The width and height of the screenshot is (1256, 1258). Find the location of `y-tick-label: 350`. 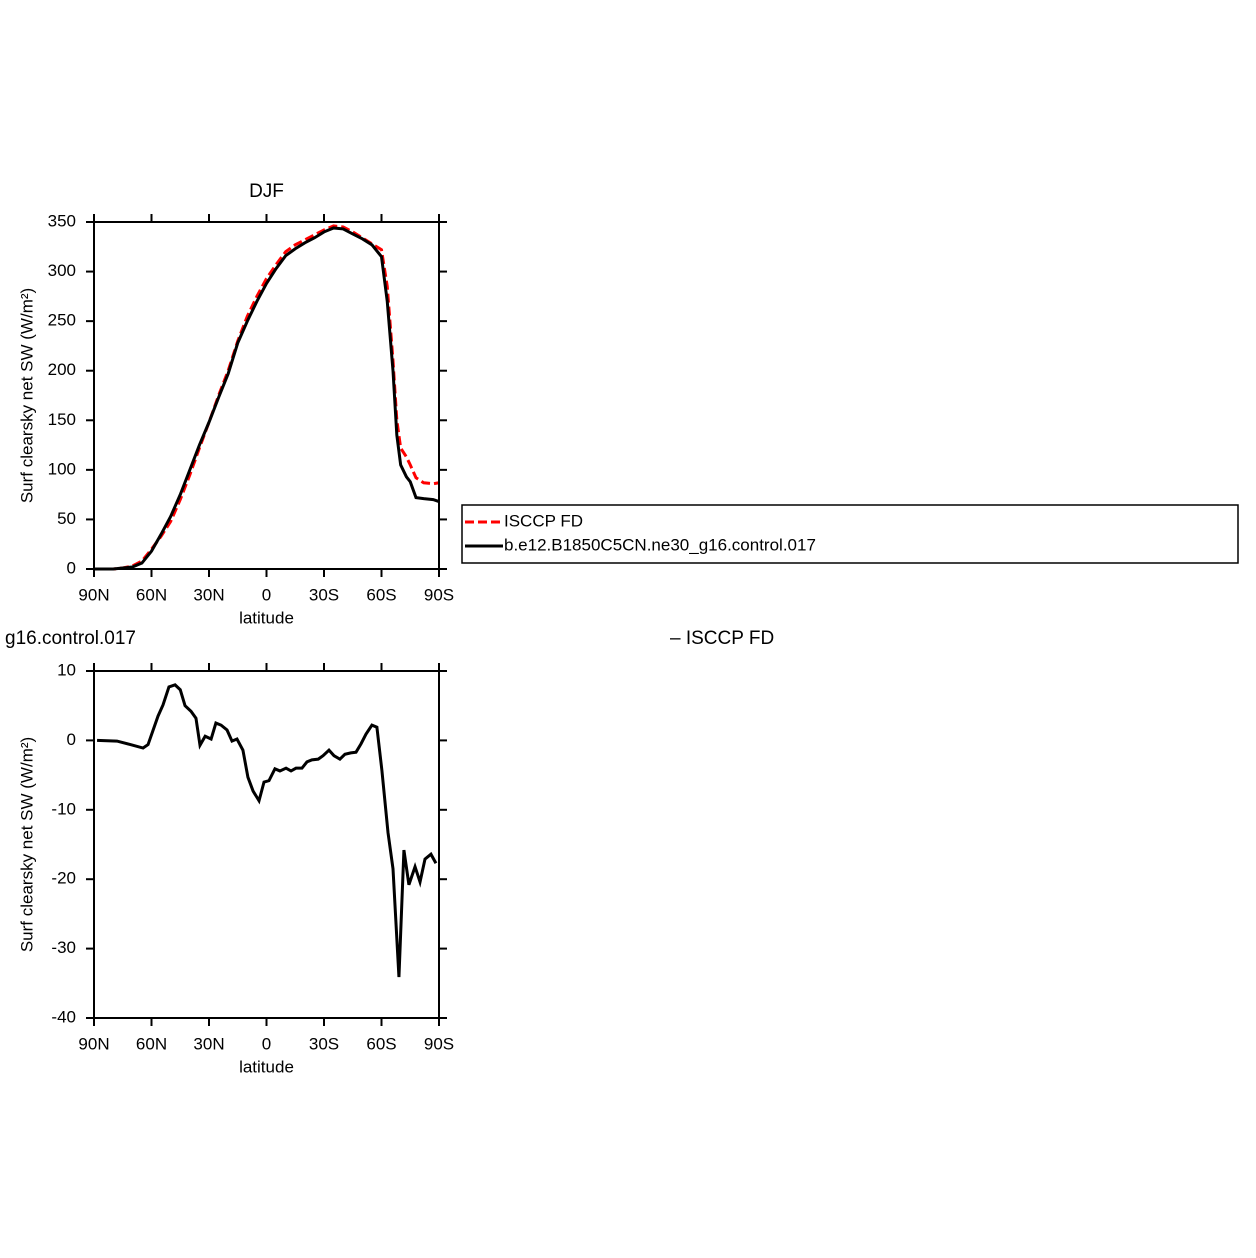

y-tick-label: 350 is located at coordinates (62, 220).